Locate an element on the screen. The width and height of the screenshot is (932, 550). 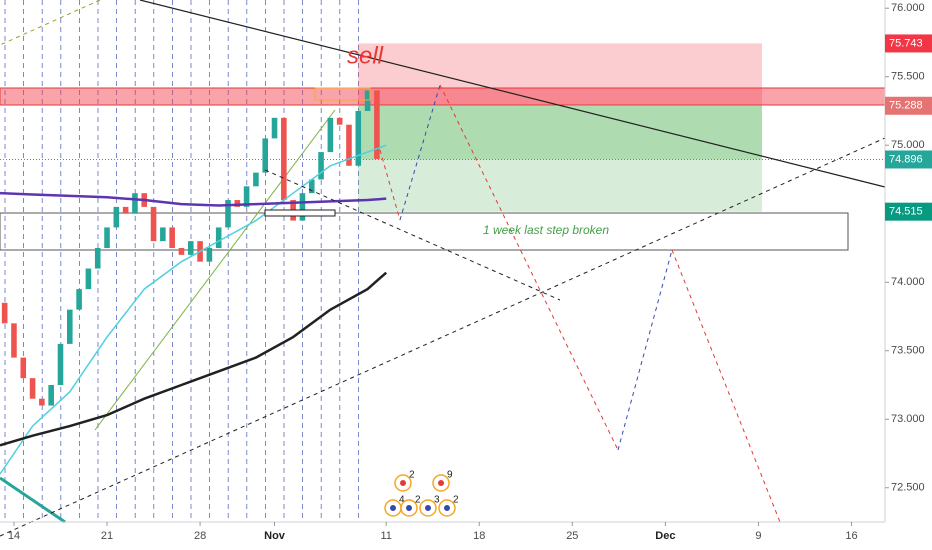
x-tick-label: 11 is located at coordinates (385, 536).